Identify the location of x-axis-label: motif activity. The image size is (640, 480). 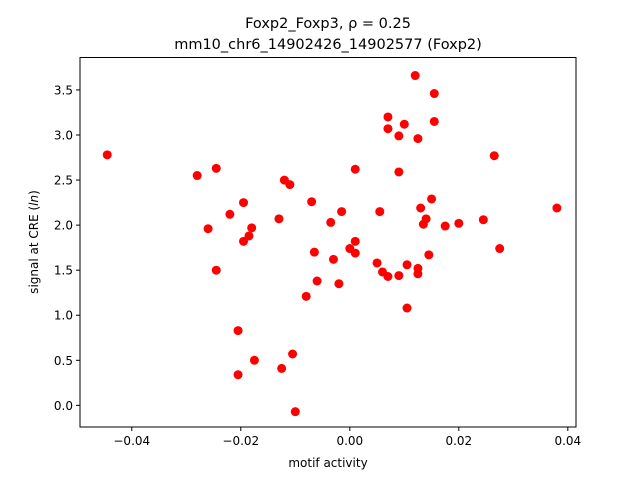
(327, 463).